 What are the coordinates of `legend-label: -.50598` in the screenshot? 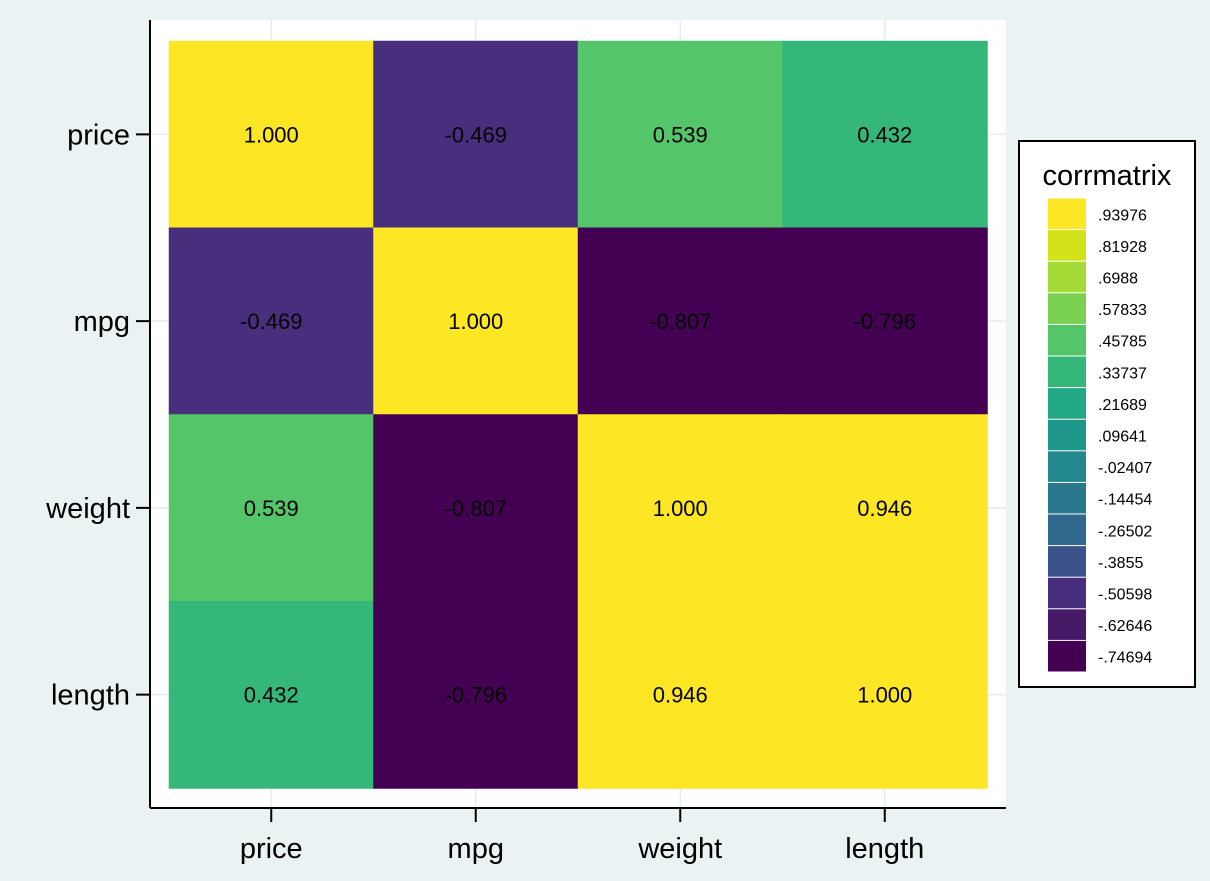 It's located at (1125, 595).